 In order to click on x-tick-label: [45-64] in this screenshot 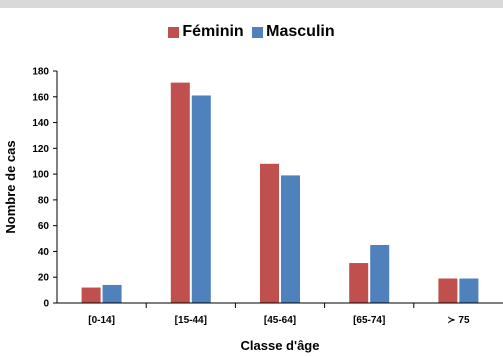, I will do `click(280, 320)`.